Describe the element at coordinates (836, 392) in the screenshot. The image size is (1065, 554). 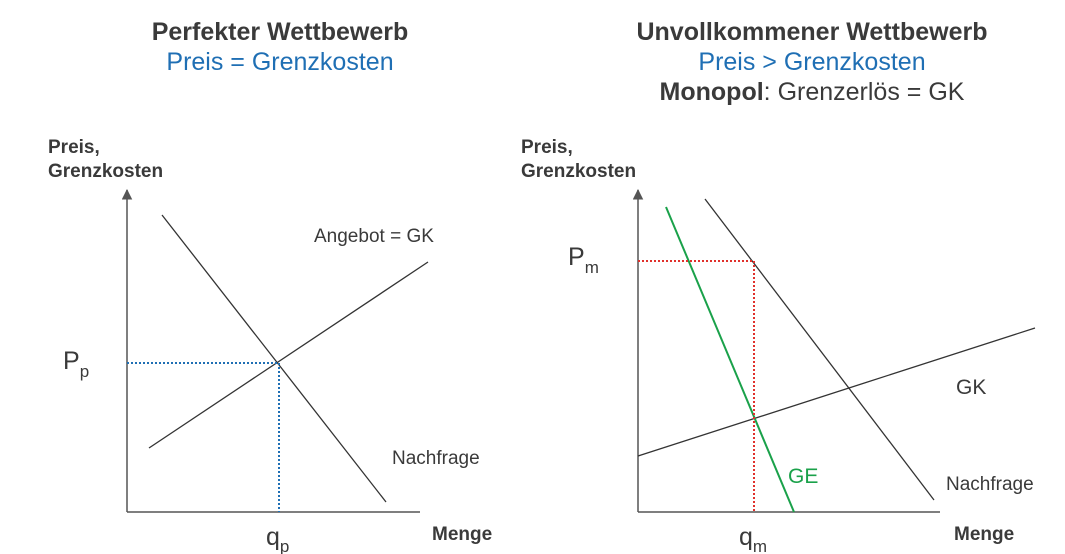
I see `right-gk-line` at that location.